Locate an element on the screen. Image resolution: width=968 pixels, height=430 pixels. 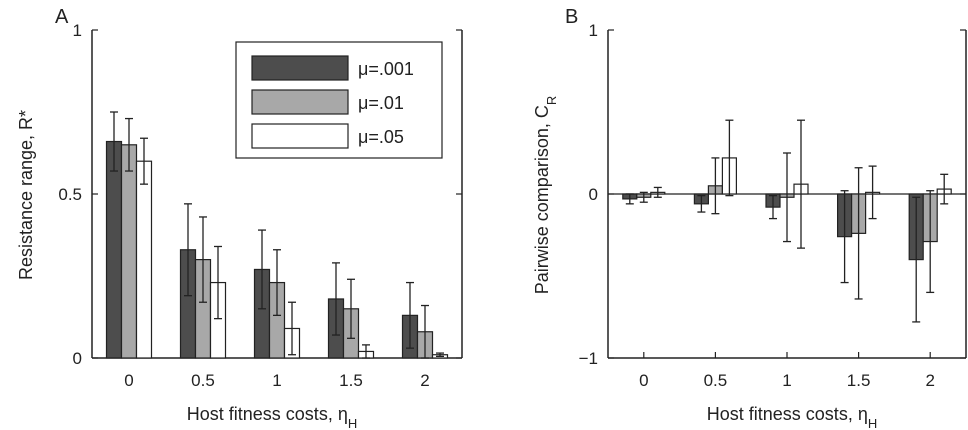
y-tick-label: −1 is located at coordinates (588, 358).